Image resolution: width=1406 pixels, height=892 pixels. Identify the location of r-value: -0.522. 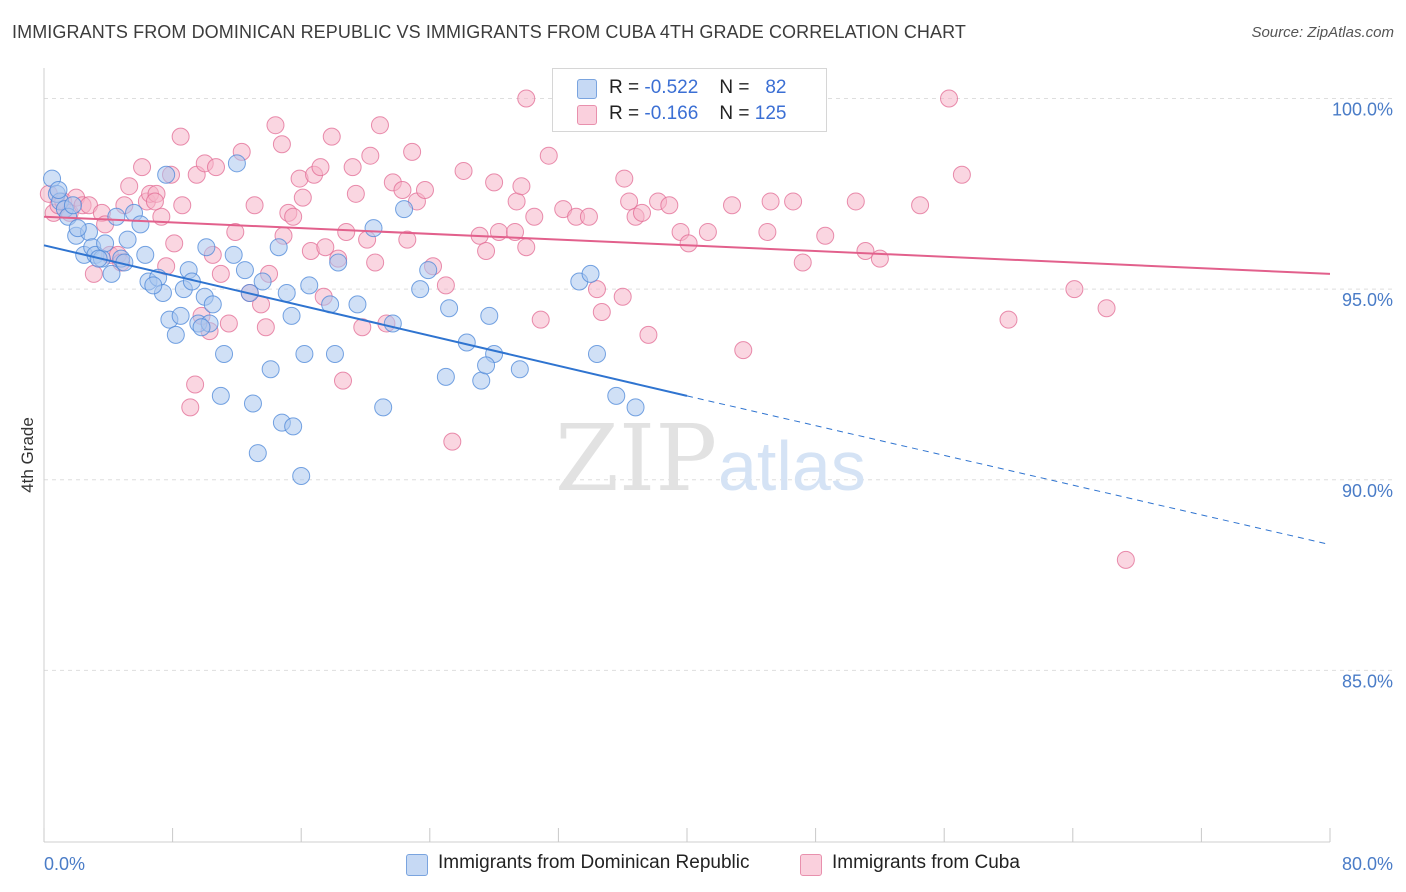
(671, 87).